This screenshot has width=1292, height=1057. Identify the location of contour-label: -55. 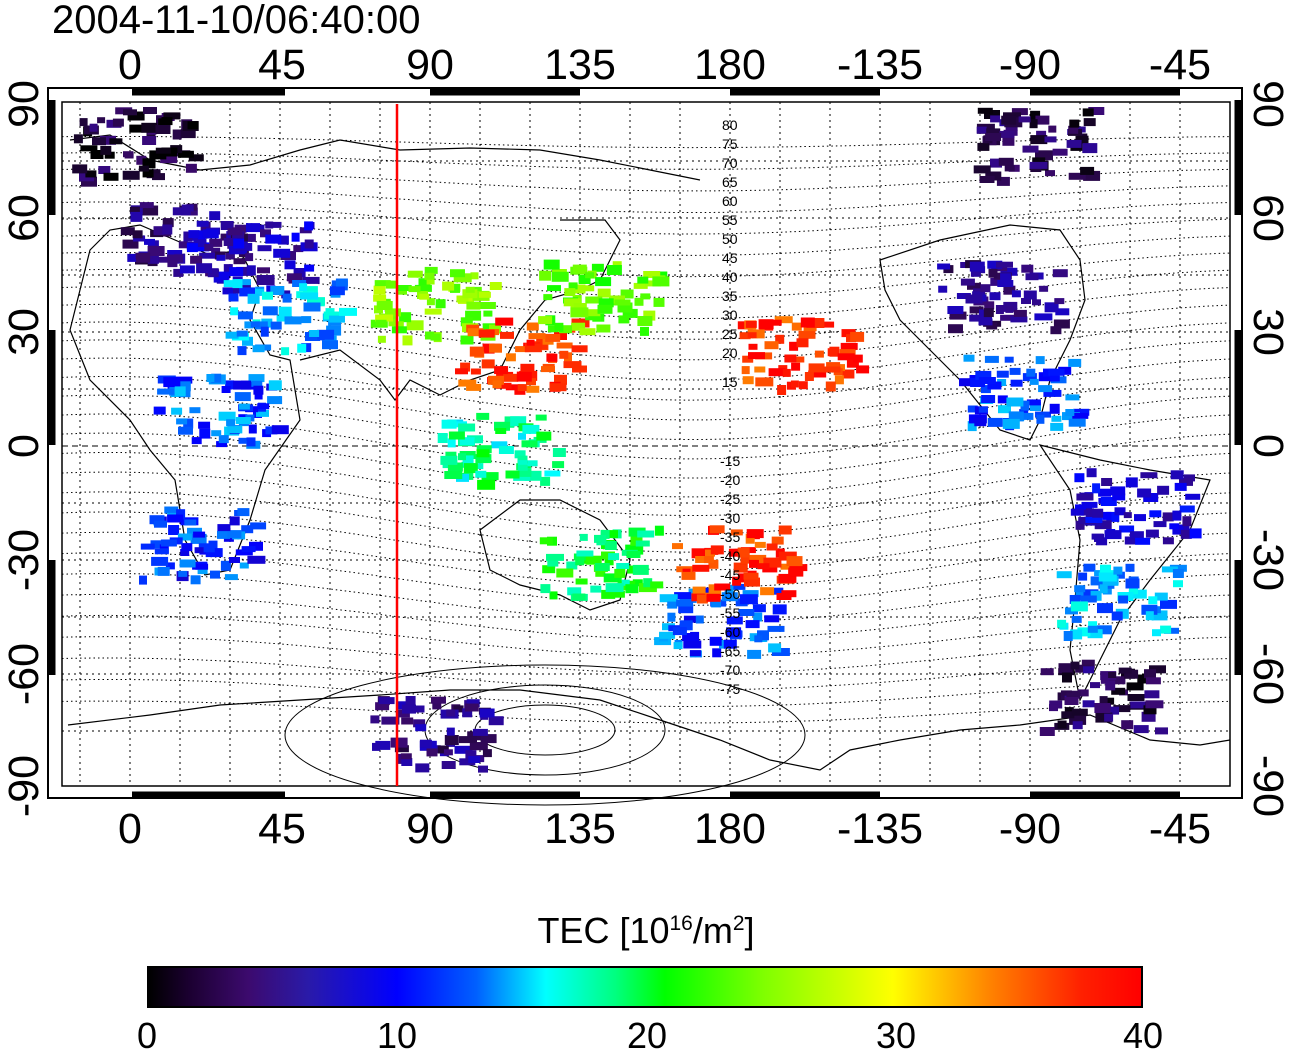
(730, 613).